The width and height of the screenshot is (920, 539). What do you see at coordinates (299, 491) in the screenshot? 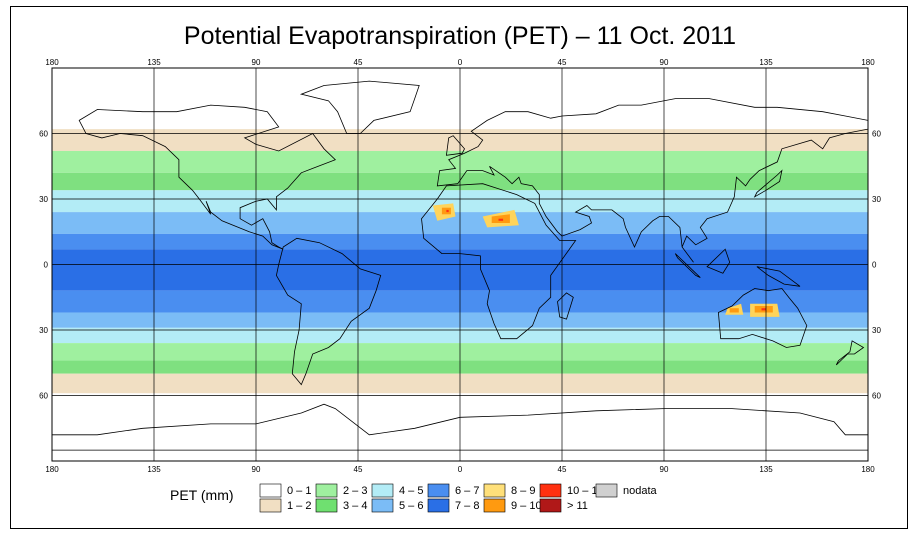
I see `legend-label: 0 – 1` at bounding box center [299, 491].